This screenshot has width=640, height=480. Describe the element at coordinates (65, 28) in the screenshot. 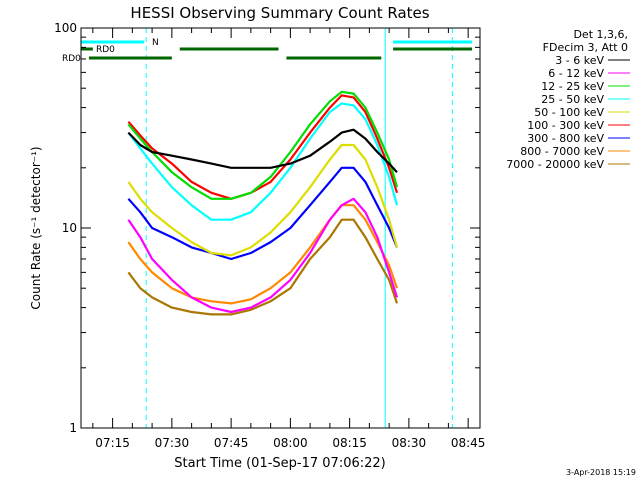

I see `y-tick-label-2: 100` at that location.